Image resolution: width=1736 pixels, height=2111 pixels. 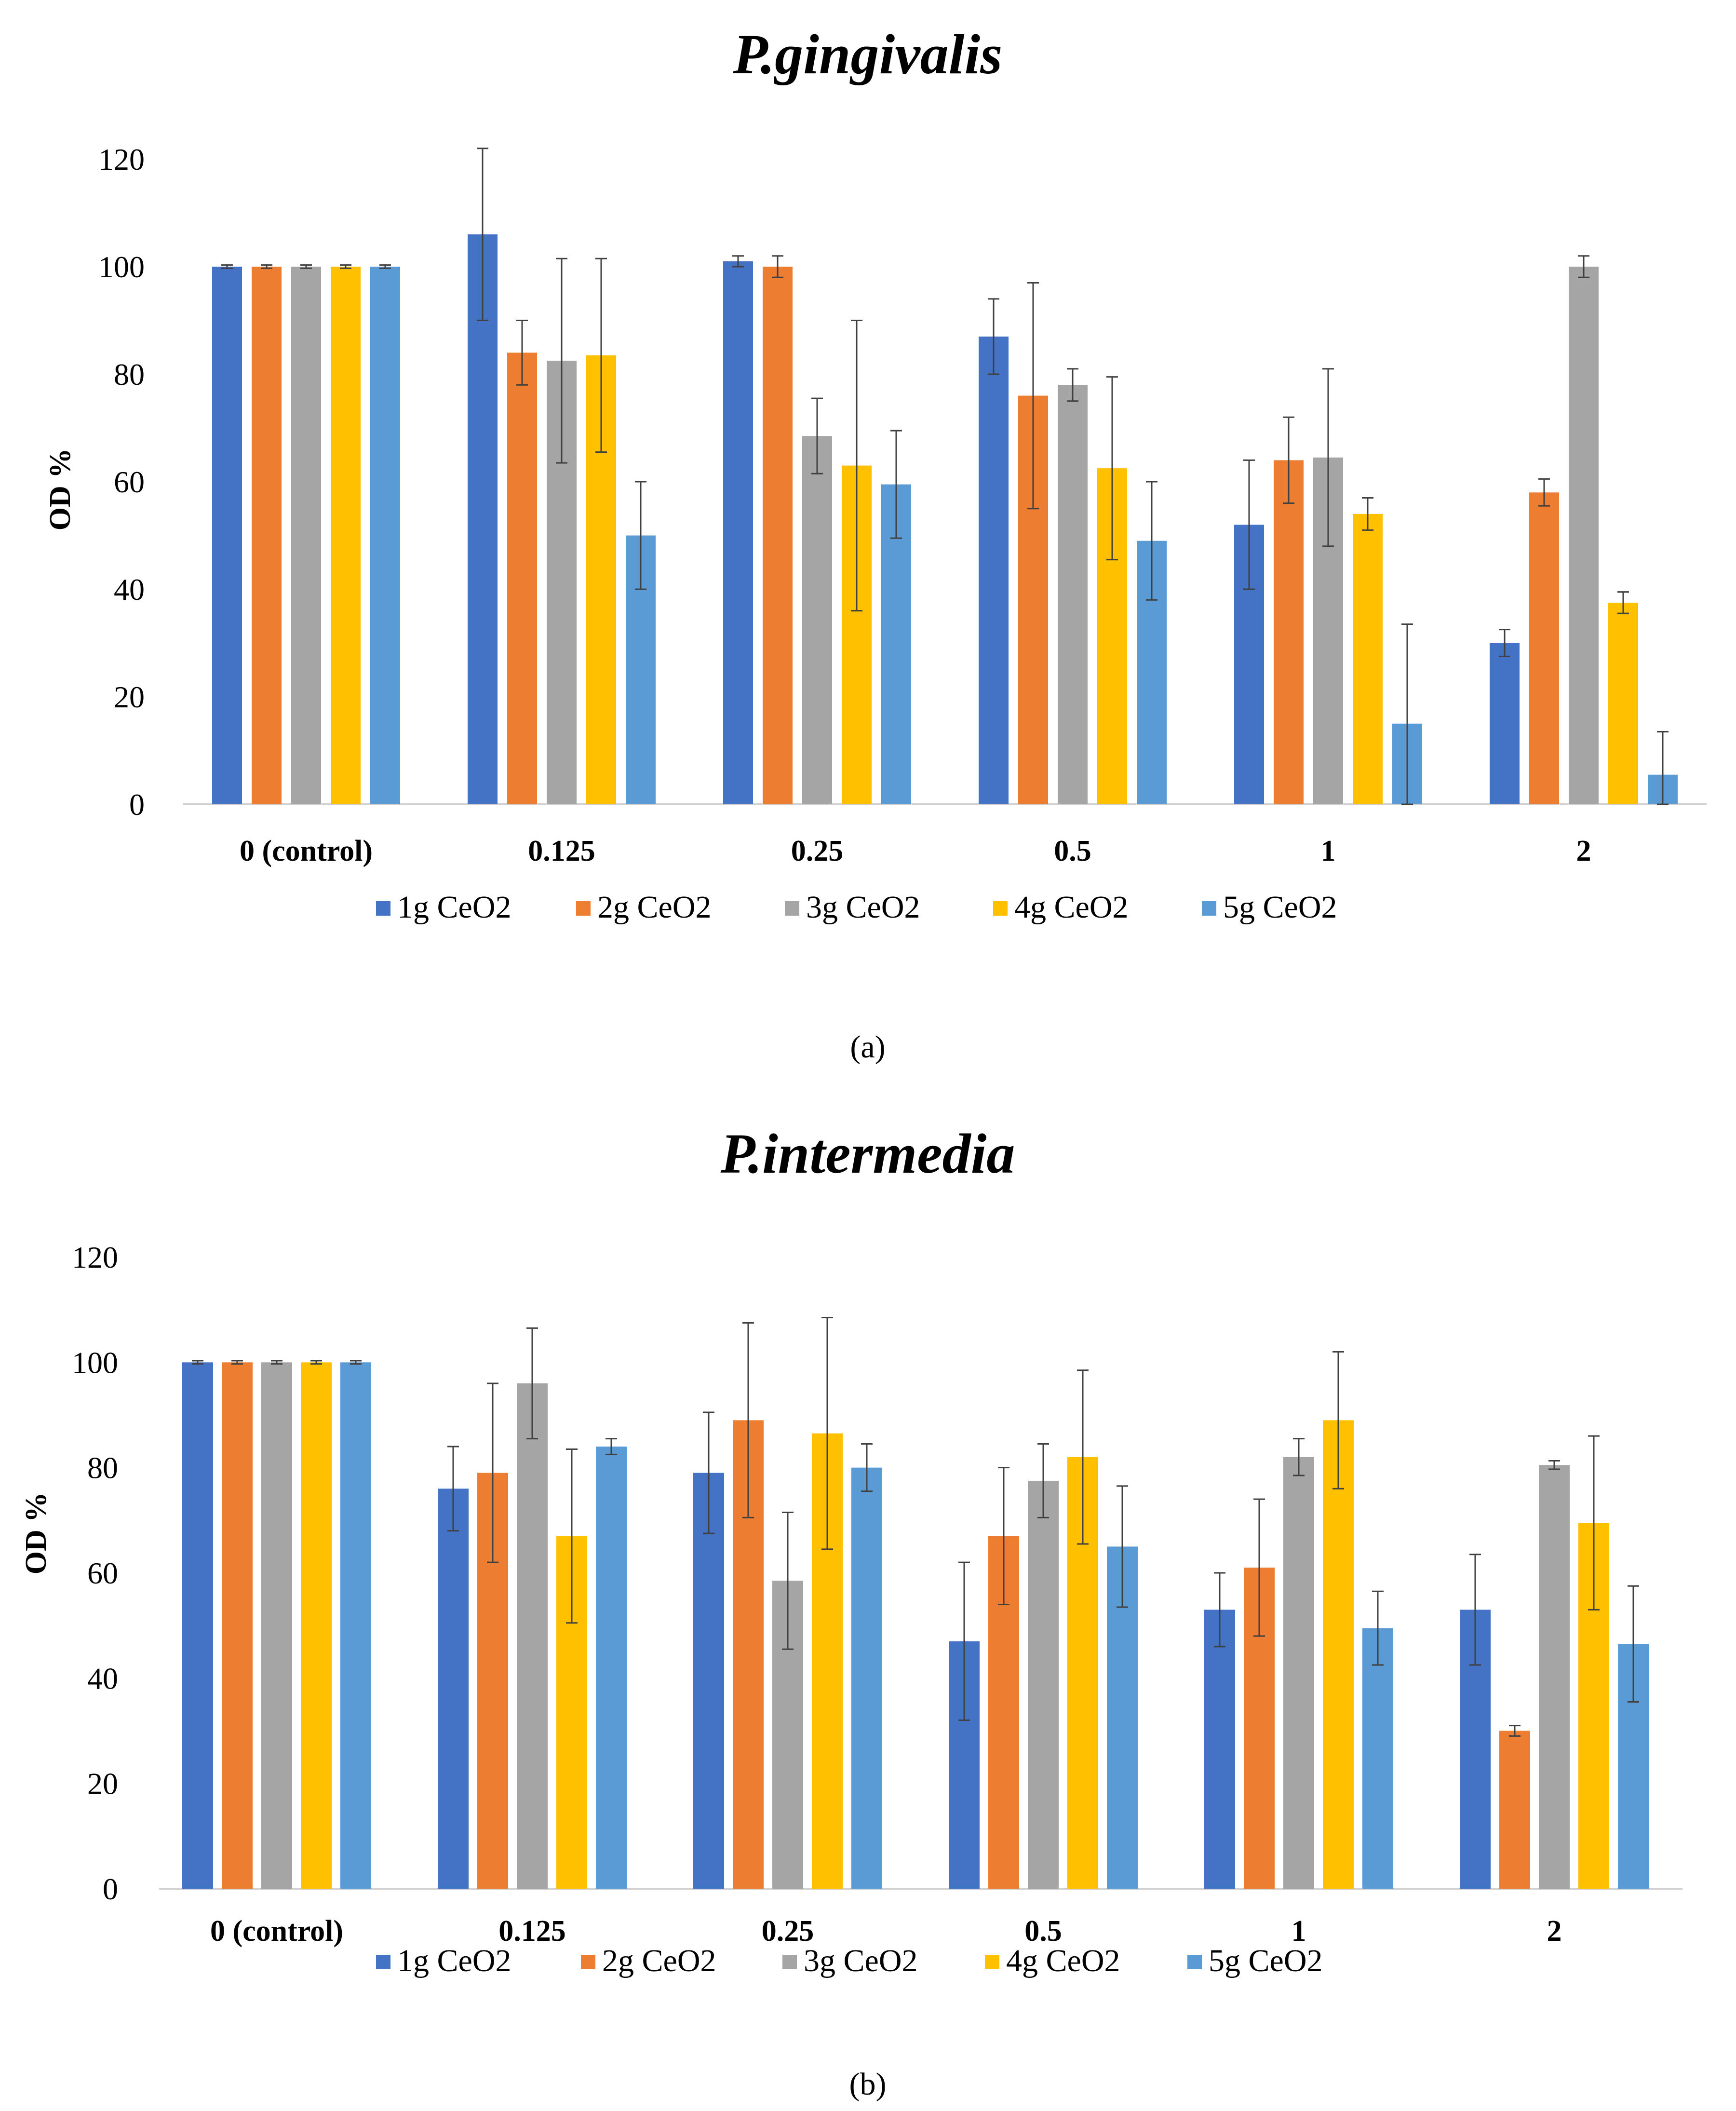 What do you see at coordinates (122, 267) in the screenshot?
I see `y-tick-label: 100` at bounding box center [122, 267].